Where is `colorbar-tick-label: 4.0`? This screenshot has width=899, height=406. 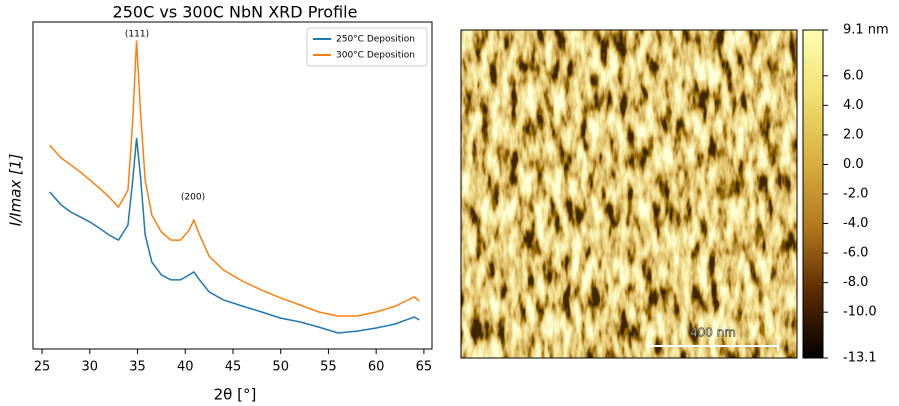
colorbar-tick-label: 4.0 is located at coordinates (853, 105).